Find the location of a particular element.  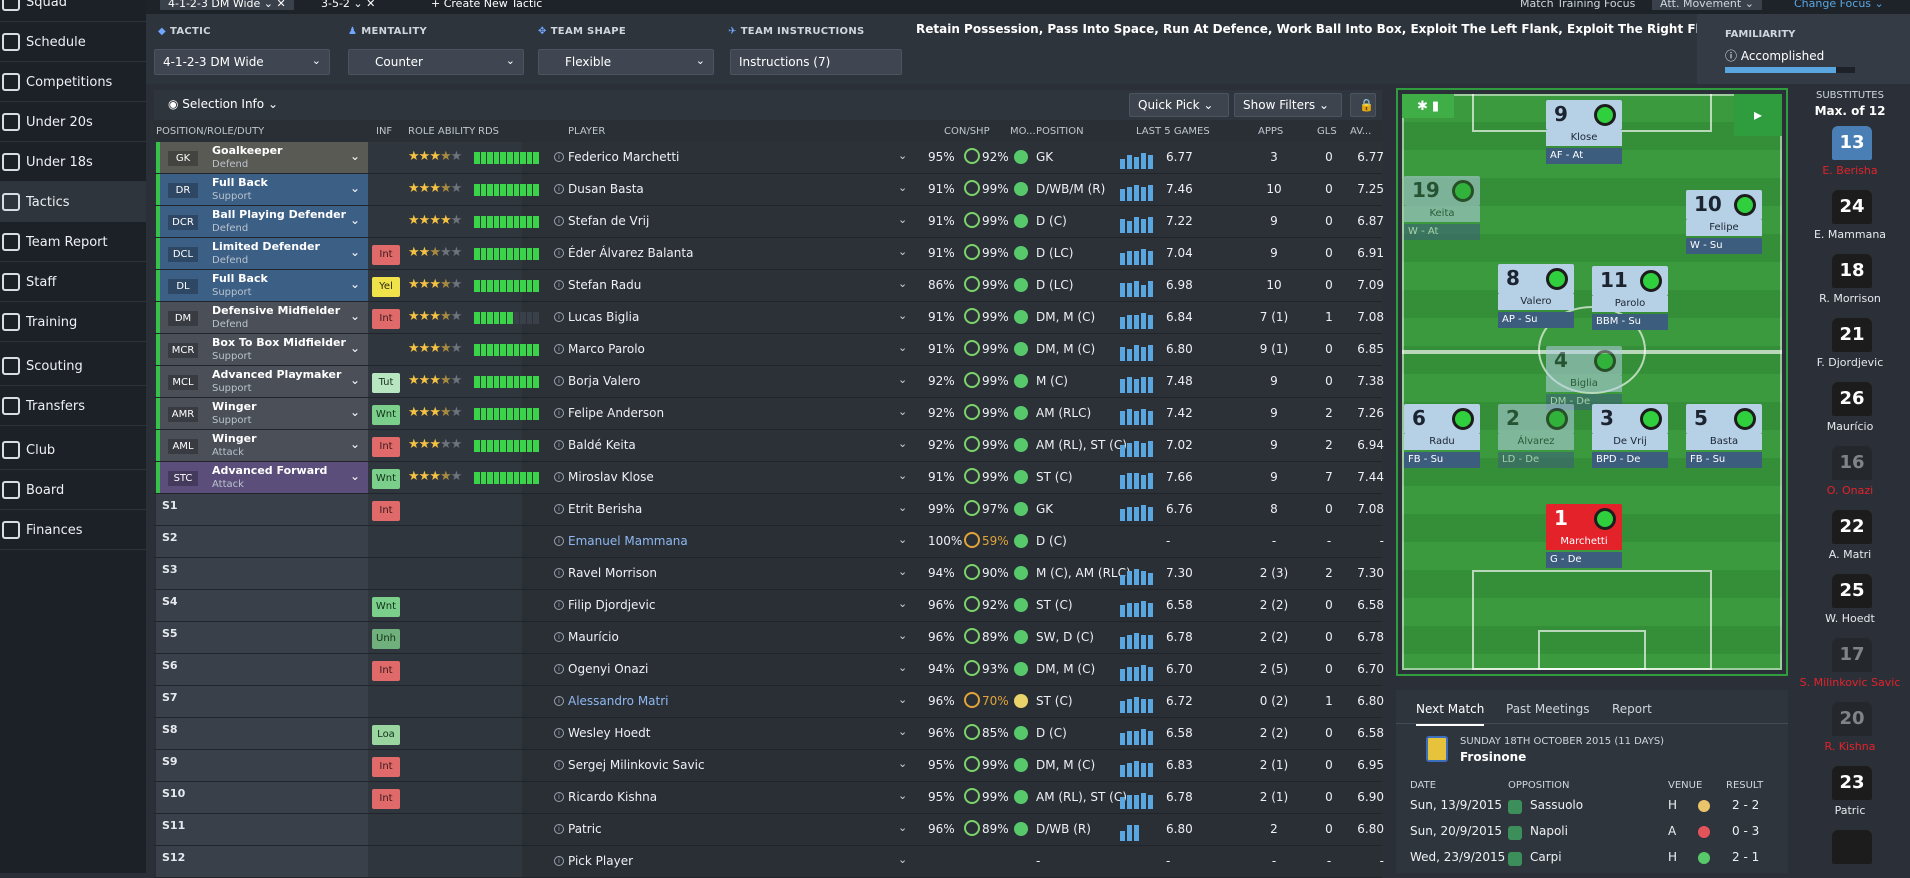

influence-badge: Wnt is located at coordinates (386, 479).